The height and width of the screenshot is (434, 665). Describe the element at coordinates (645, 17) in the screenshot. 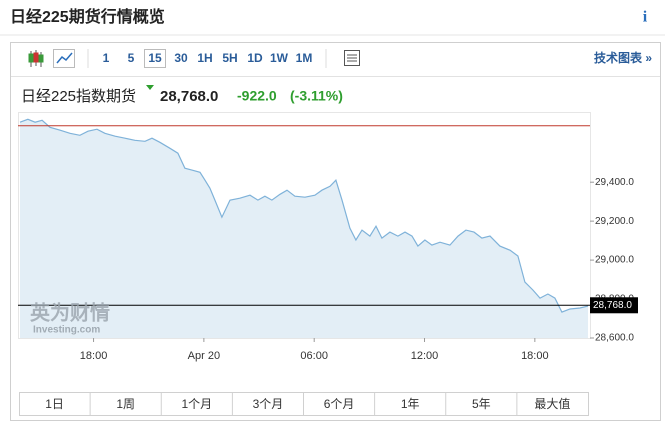

I see `info-icon: i` at that location.